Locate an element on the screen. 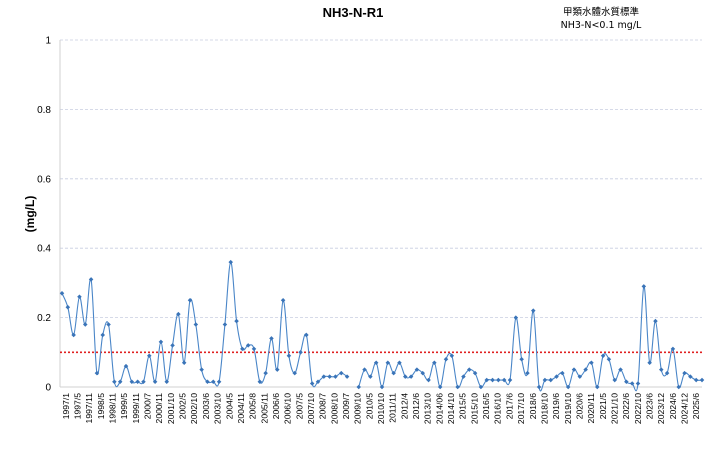  x-tick-label: 2011/11 is located at coordinates (393, 408).